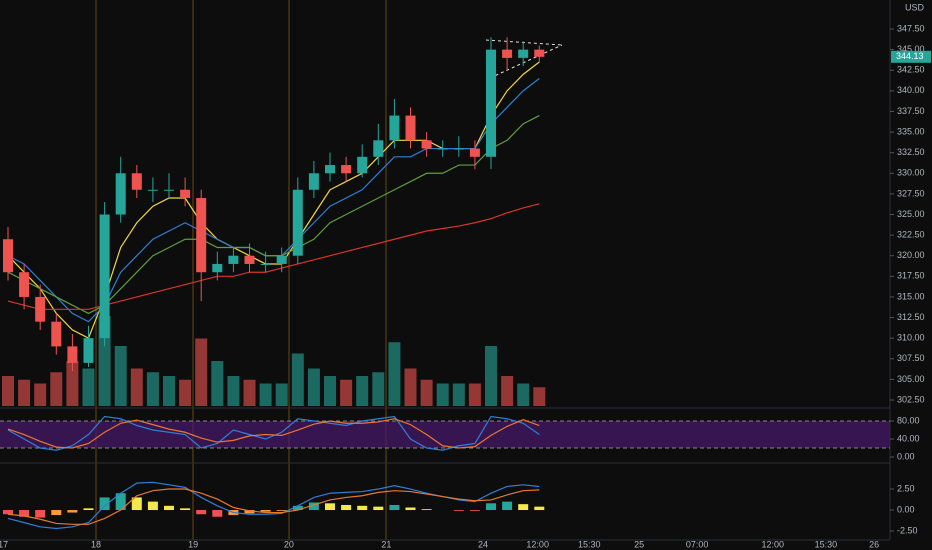 The width and height of the screenshot is (932, 550). Describe the element at coordinates (526, 61) in the screenshot. I see `pennant-line` at that location.